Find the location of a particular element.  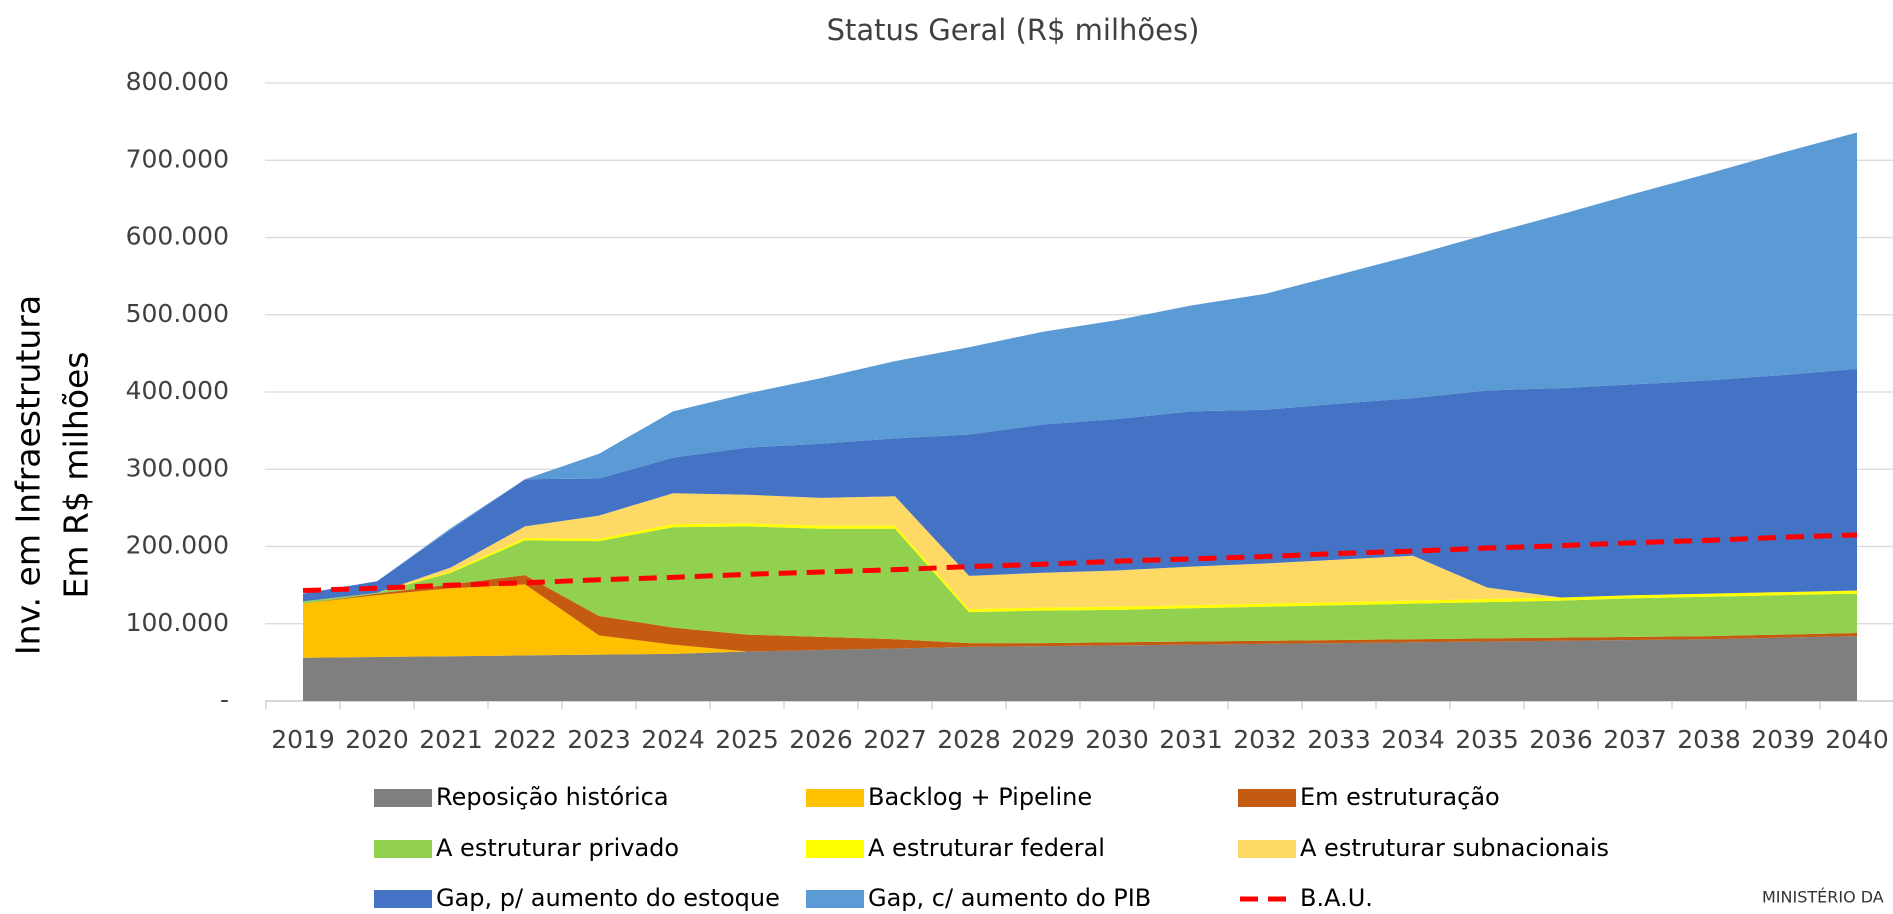

legend-label: Em estruturação is located at coordinates (1400, 797).